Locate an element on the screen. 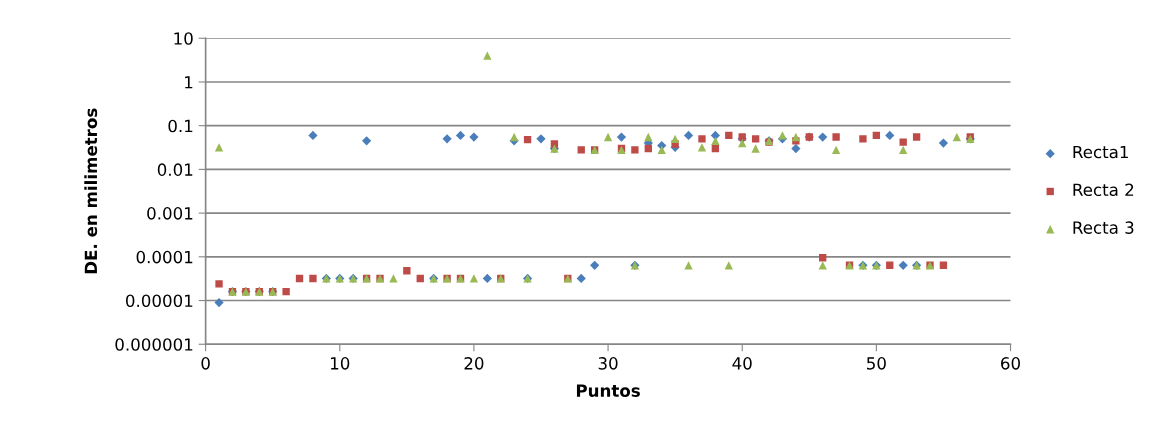  y-axis-title: DE. en milimetros is located at coordinates (91, 191).